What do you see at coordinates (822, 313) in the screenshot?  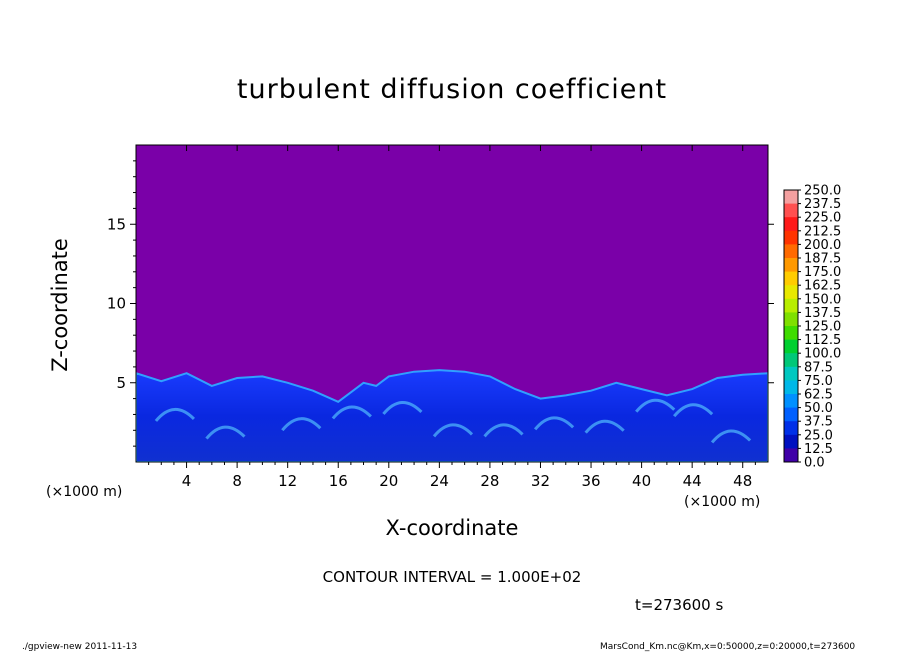 I see `colorbar-label: 137.5` at bounding box center [822, 313].